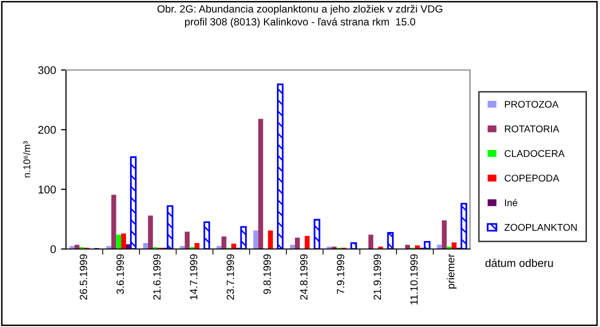 The image size is (600, 327). I want to click on x-tick-label: 21.6.1999, so click(157, 277).